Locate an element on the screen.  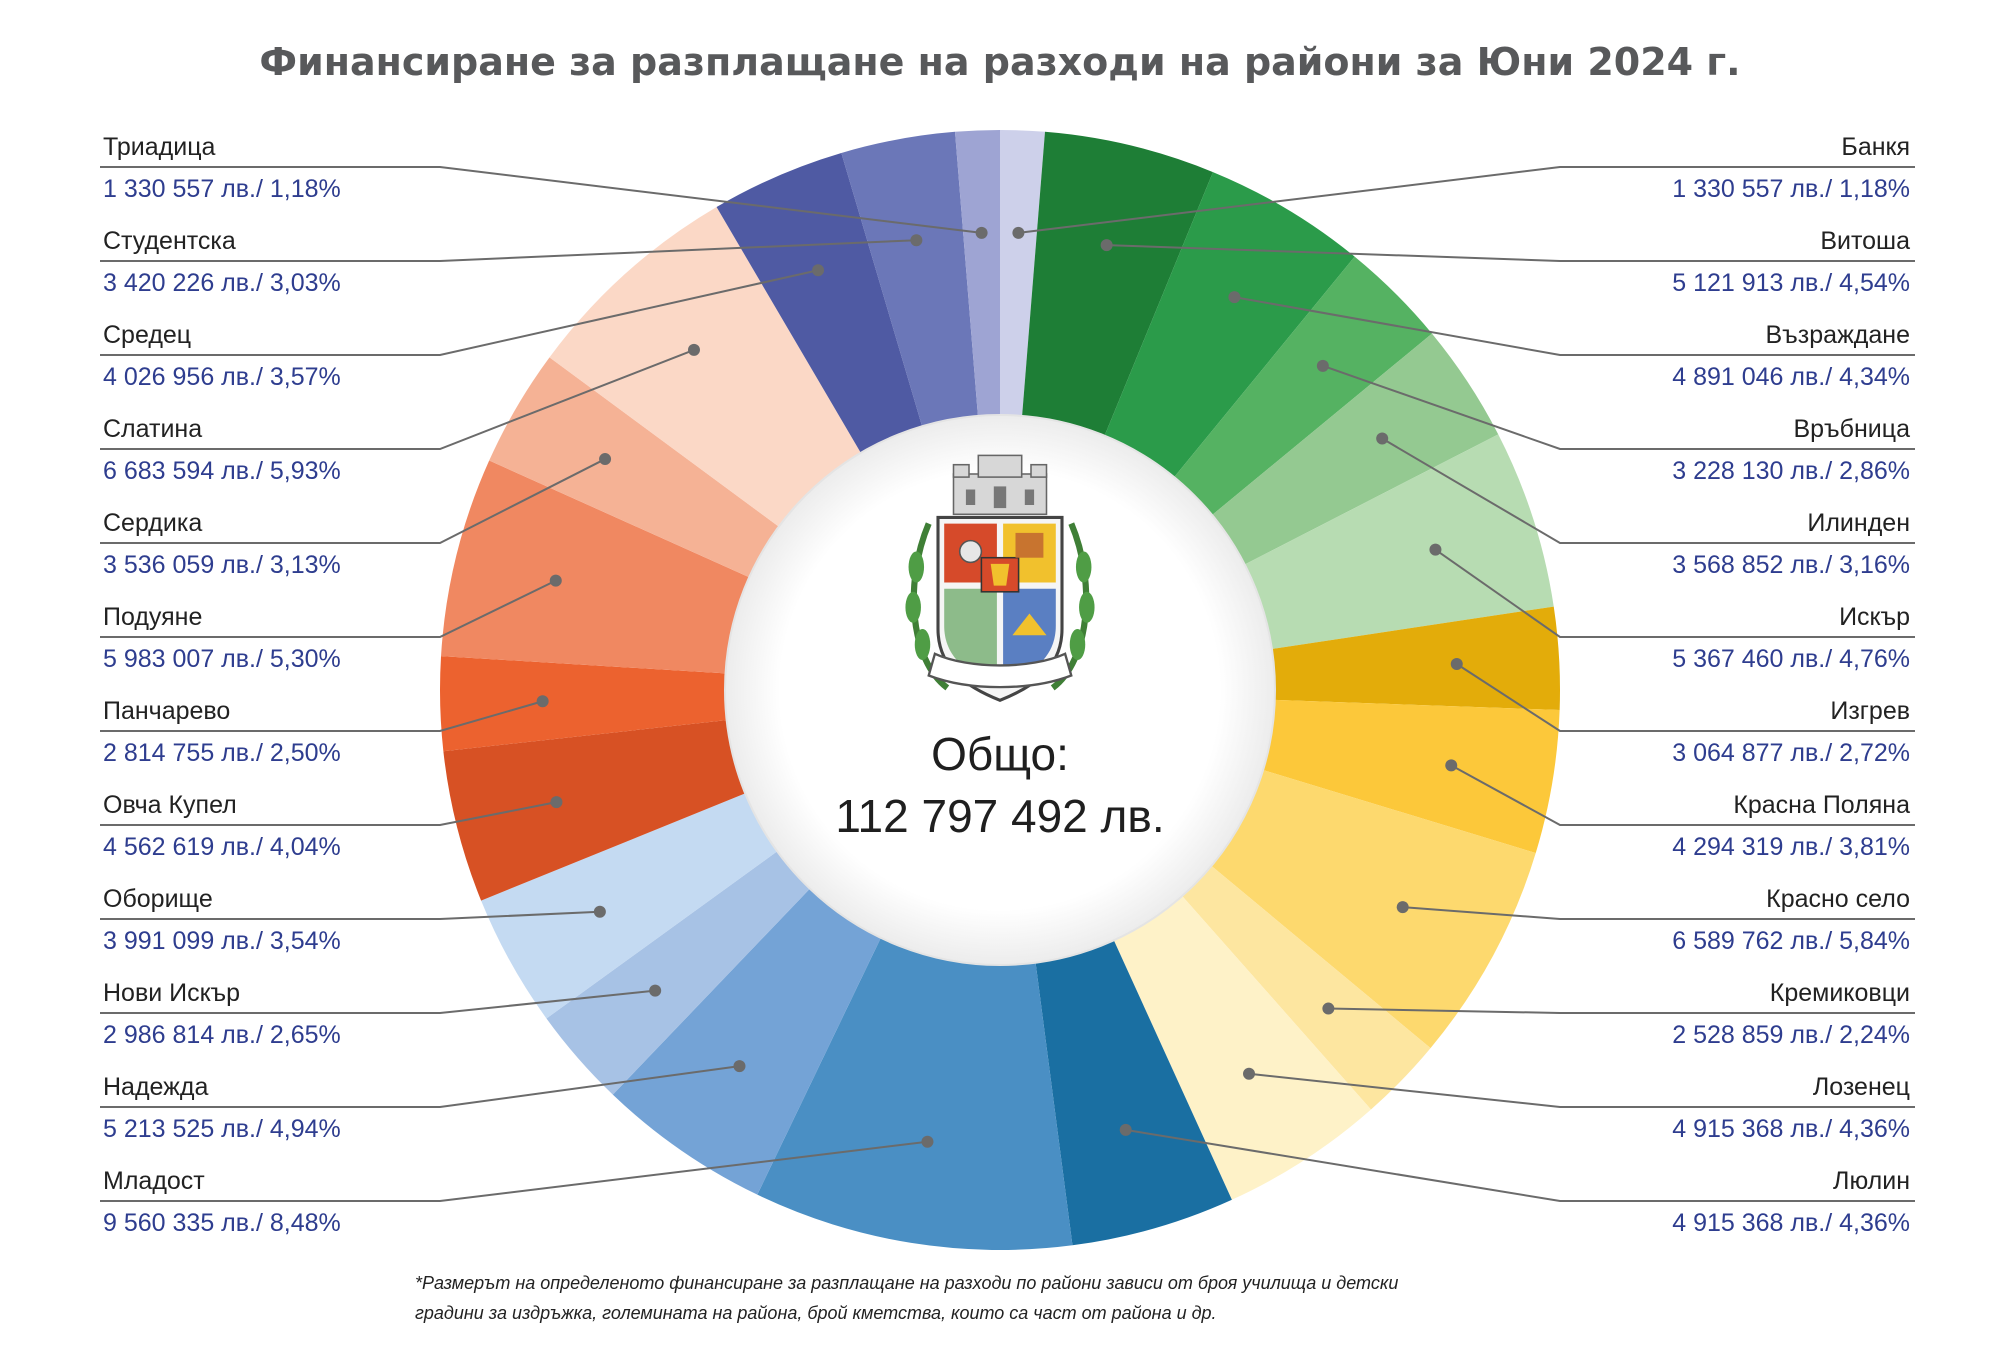
label-value-панчарево: 2 814 755 лв./ 2,50% is located at coordinates (222, 753).